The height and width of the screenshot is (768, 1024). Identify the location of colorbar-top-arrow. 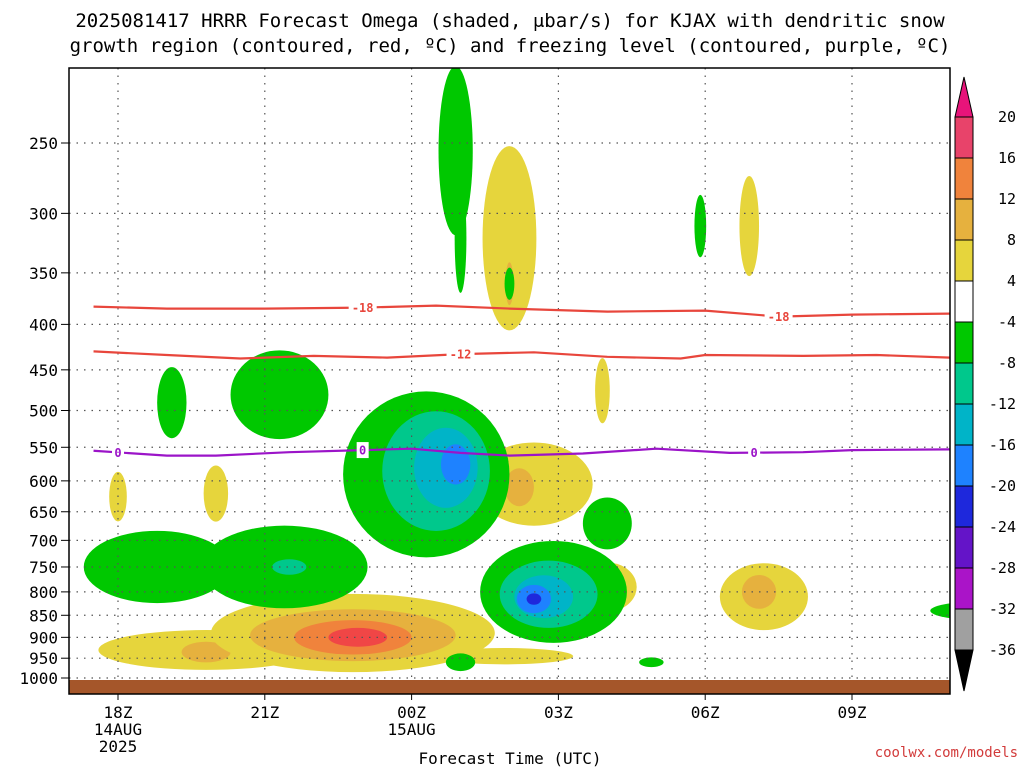
(964, 97).